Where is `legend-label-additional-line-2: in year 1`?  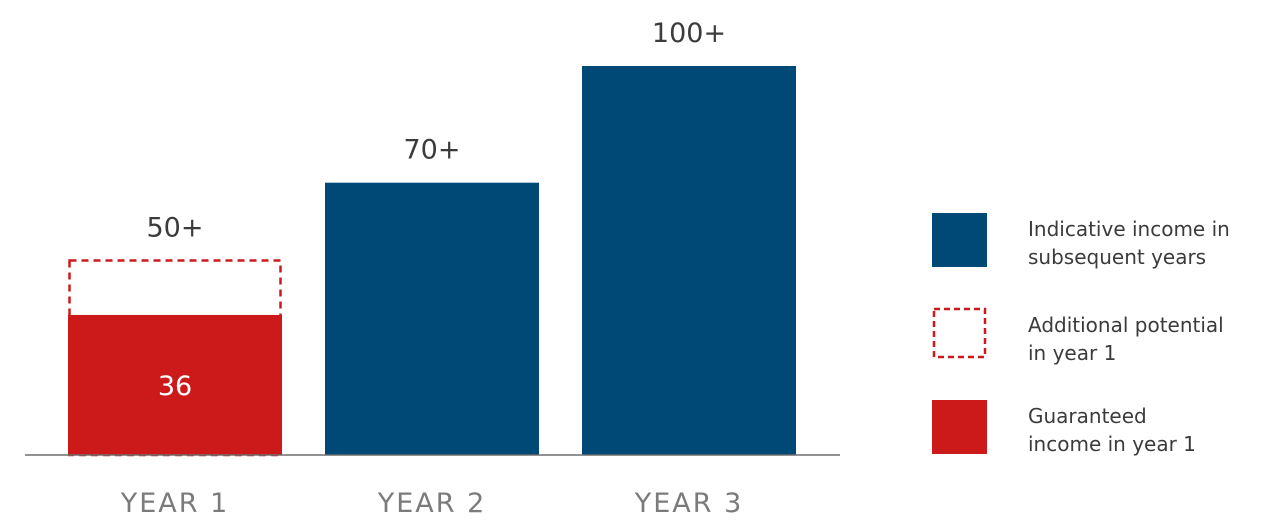
legend-label-additional-line-2: in year 1 is located at coordinates (1072, 353).